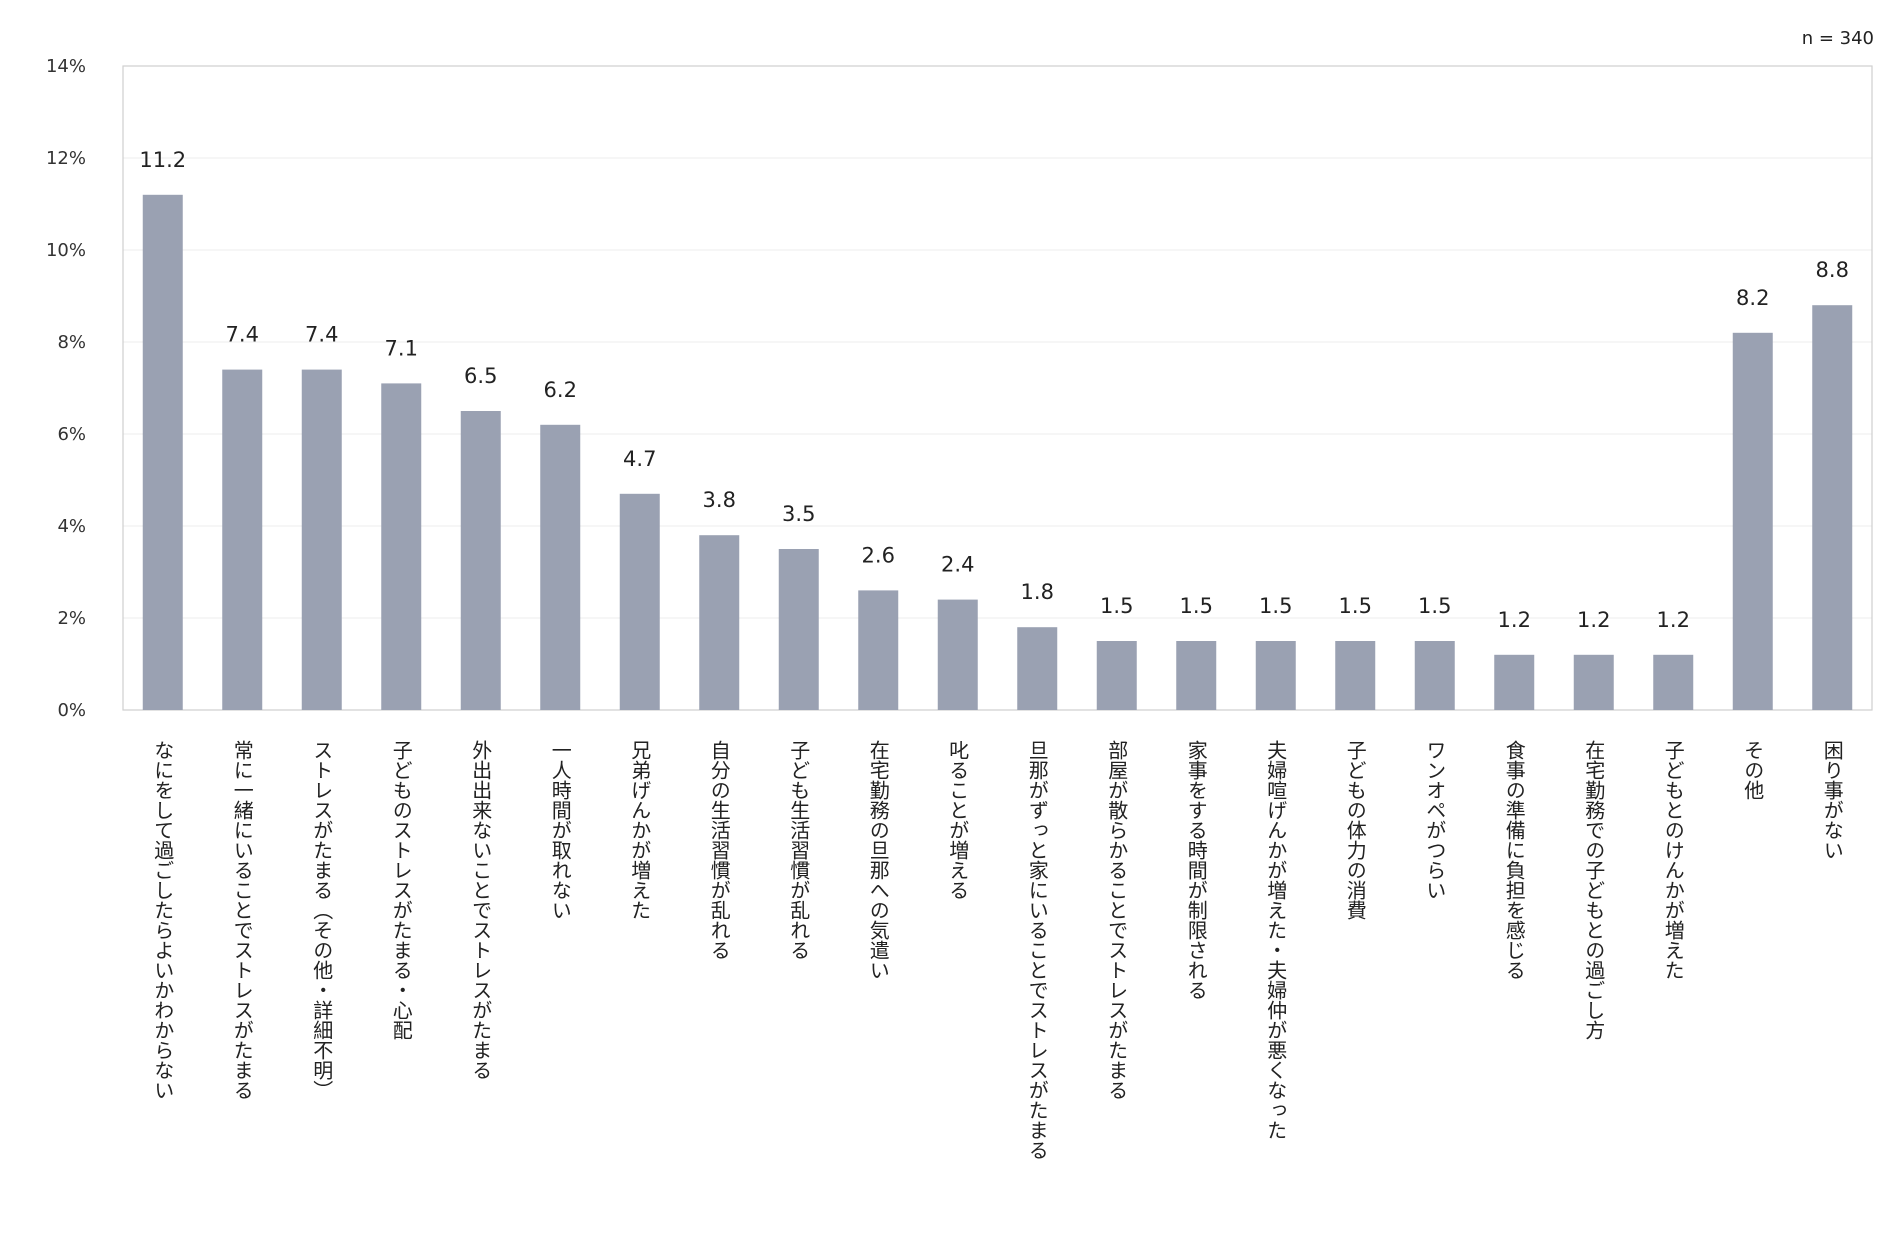 The width and height of the screenshot is (1904, 1235). Describe the element at coordinates (66, 250) in the screenshot. I see `y-tick-label: 10%` at that location.